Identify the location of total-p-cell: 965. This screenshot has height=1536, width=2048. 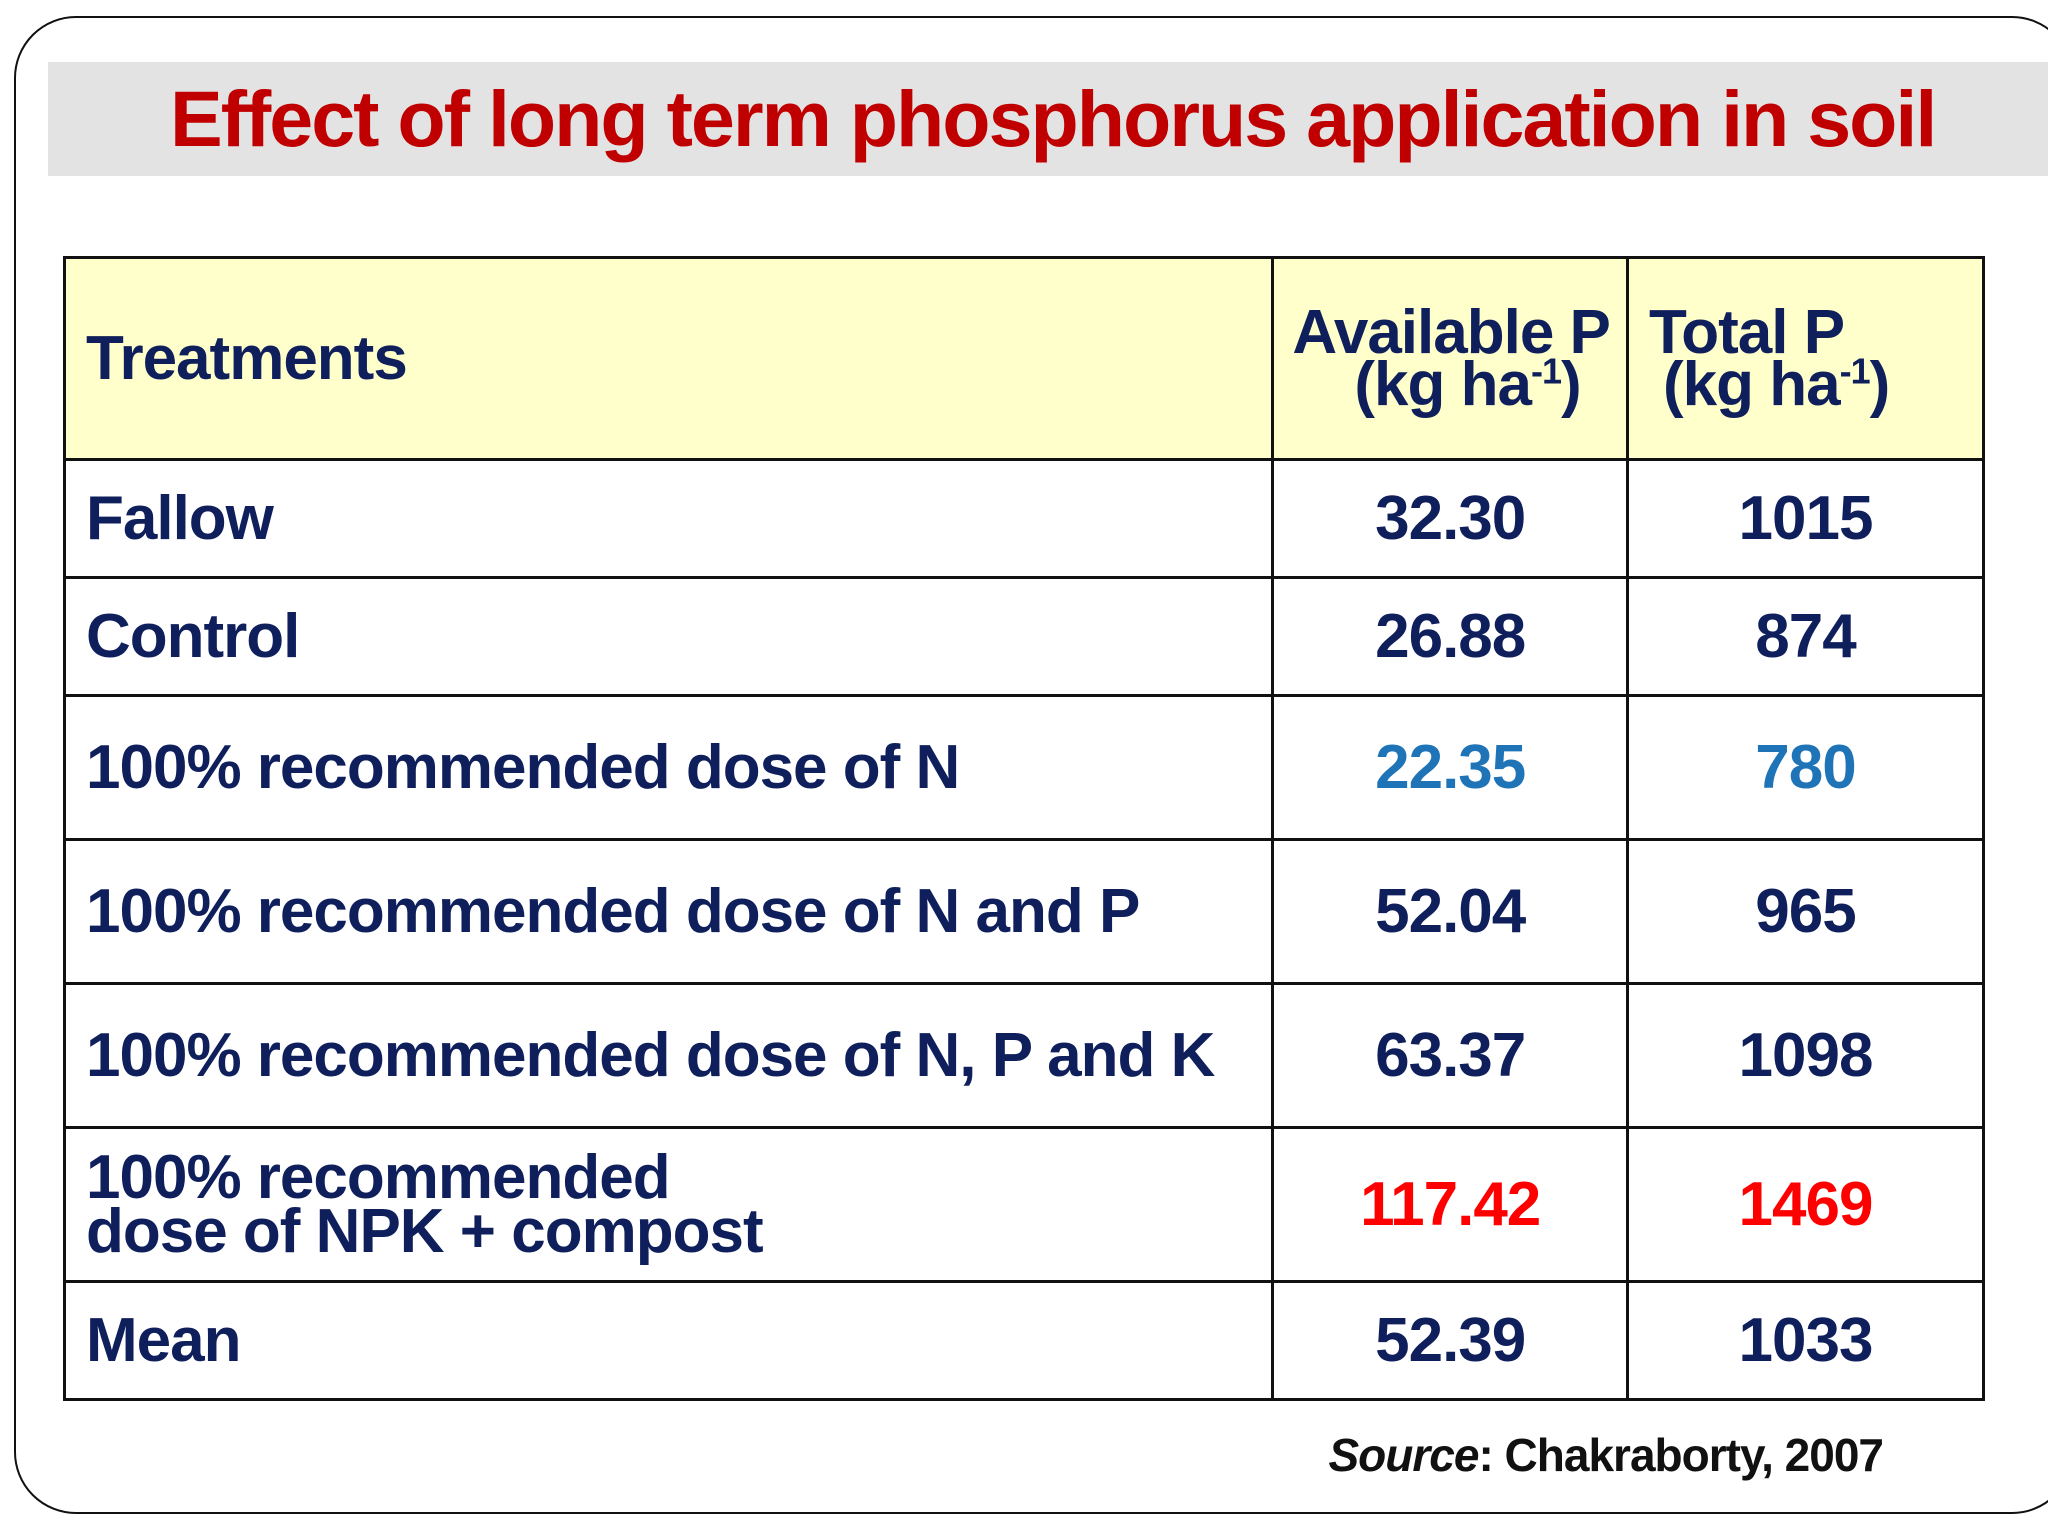
(1805, 911).